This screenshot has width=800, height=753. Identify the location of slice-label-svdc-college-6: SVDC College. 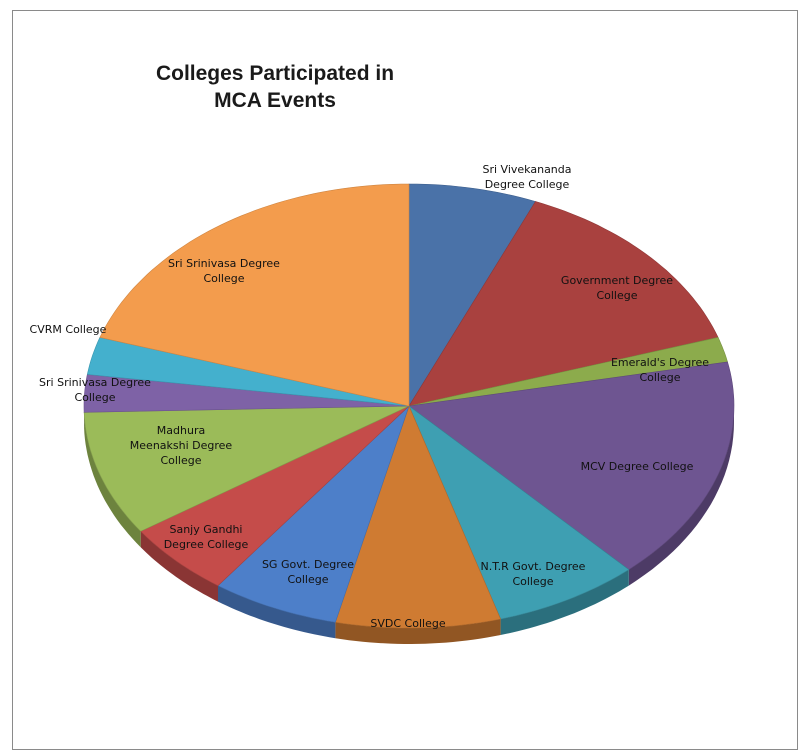
(407, 623).